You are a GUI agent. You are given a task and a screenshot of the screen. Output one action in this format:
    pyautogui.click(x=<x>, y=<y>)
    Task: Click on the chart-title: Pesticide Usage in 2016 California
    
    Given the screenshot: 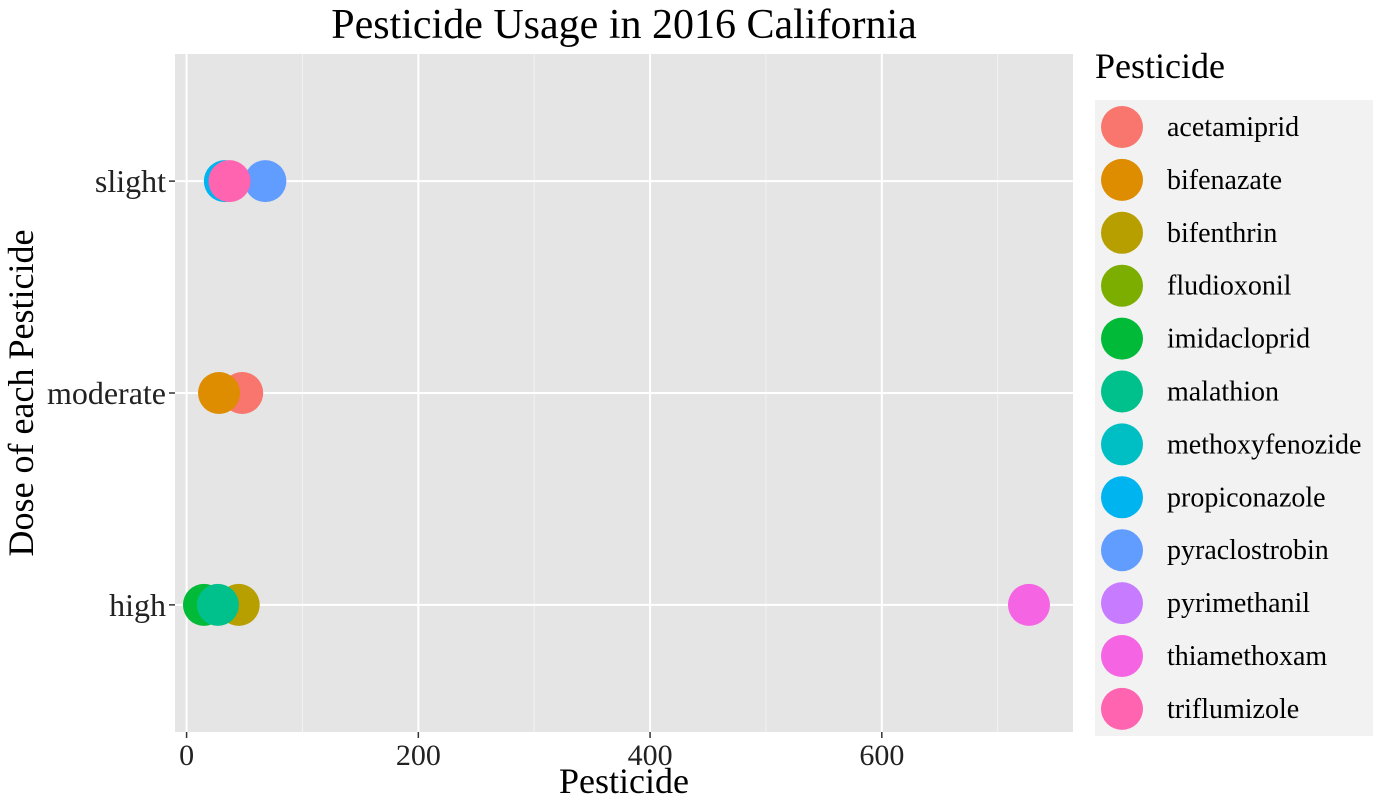 What is the action you would take?
    pyautogui.click(x=624, y=25)
    